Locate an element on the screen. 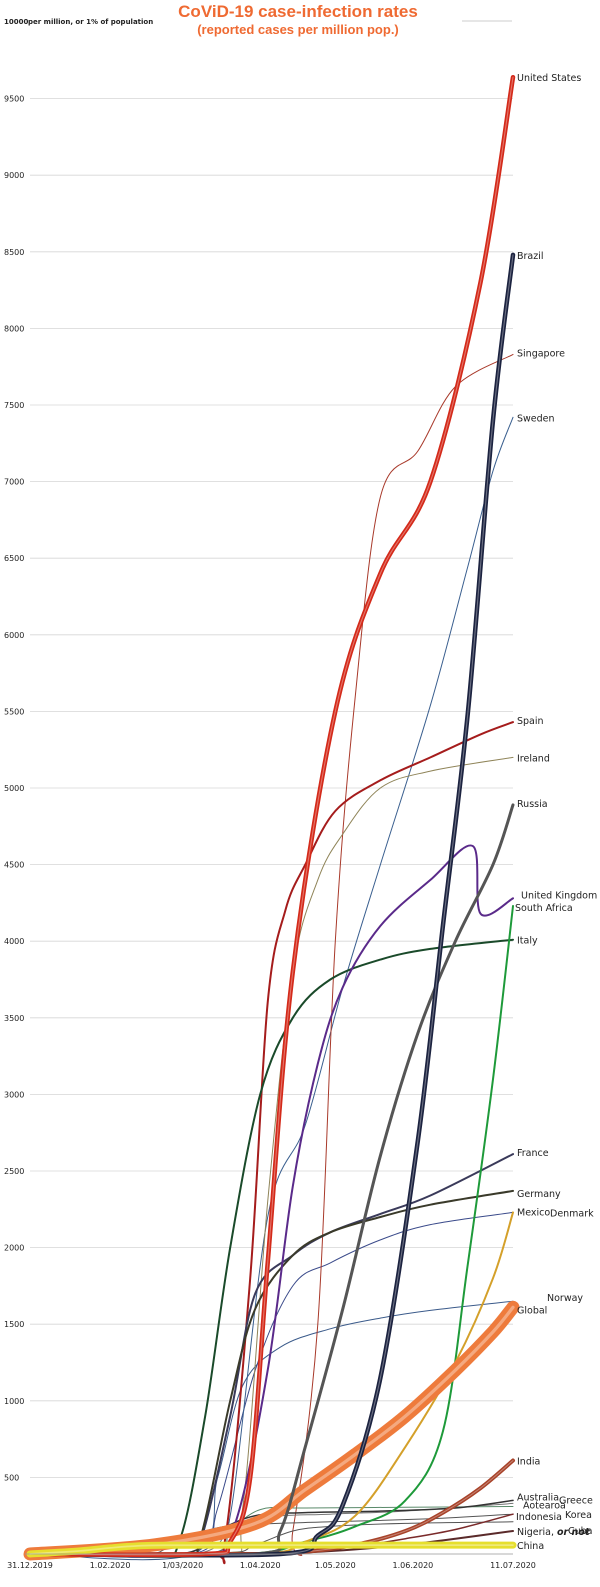 This screenshot has height=1587, width=600. x-tick-5: 1.06.2020 is located at coordinates (413, 1565).